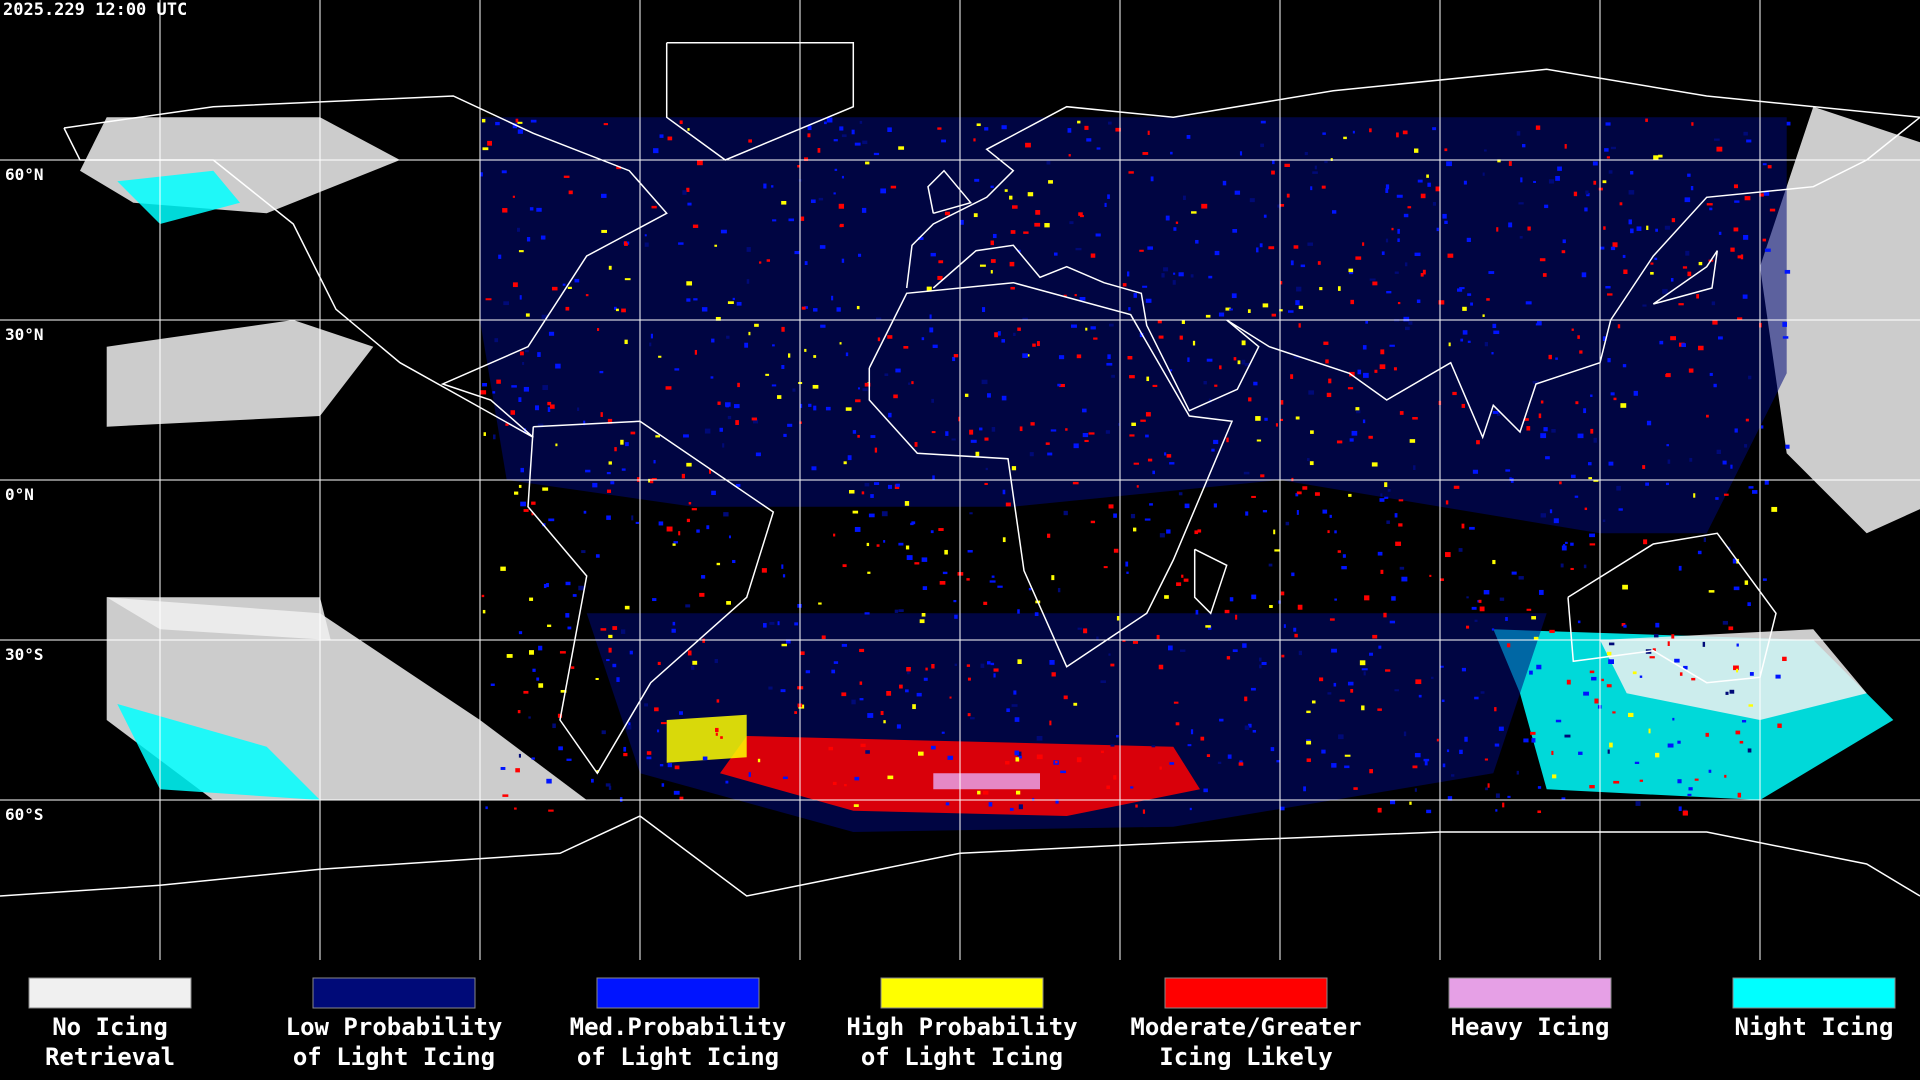 The image size is (1920, 1080). Describe the element at coordinates (24, 174) in the screenshot. I see `latitude-label: 60°N` at that location.